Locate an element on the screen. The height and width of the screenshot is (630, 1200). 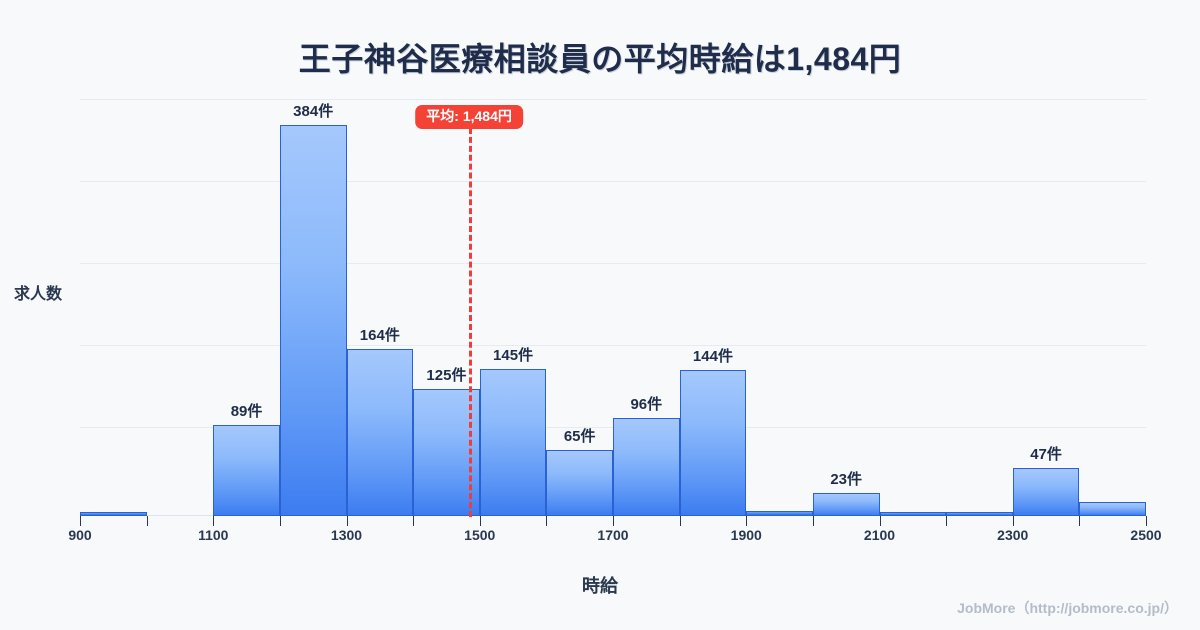
x-axis-tick-label: 1700 is located at coordinates (613, 535).